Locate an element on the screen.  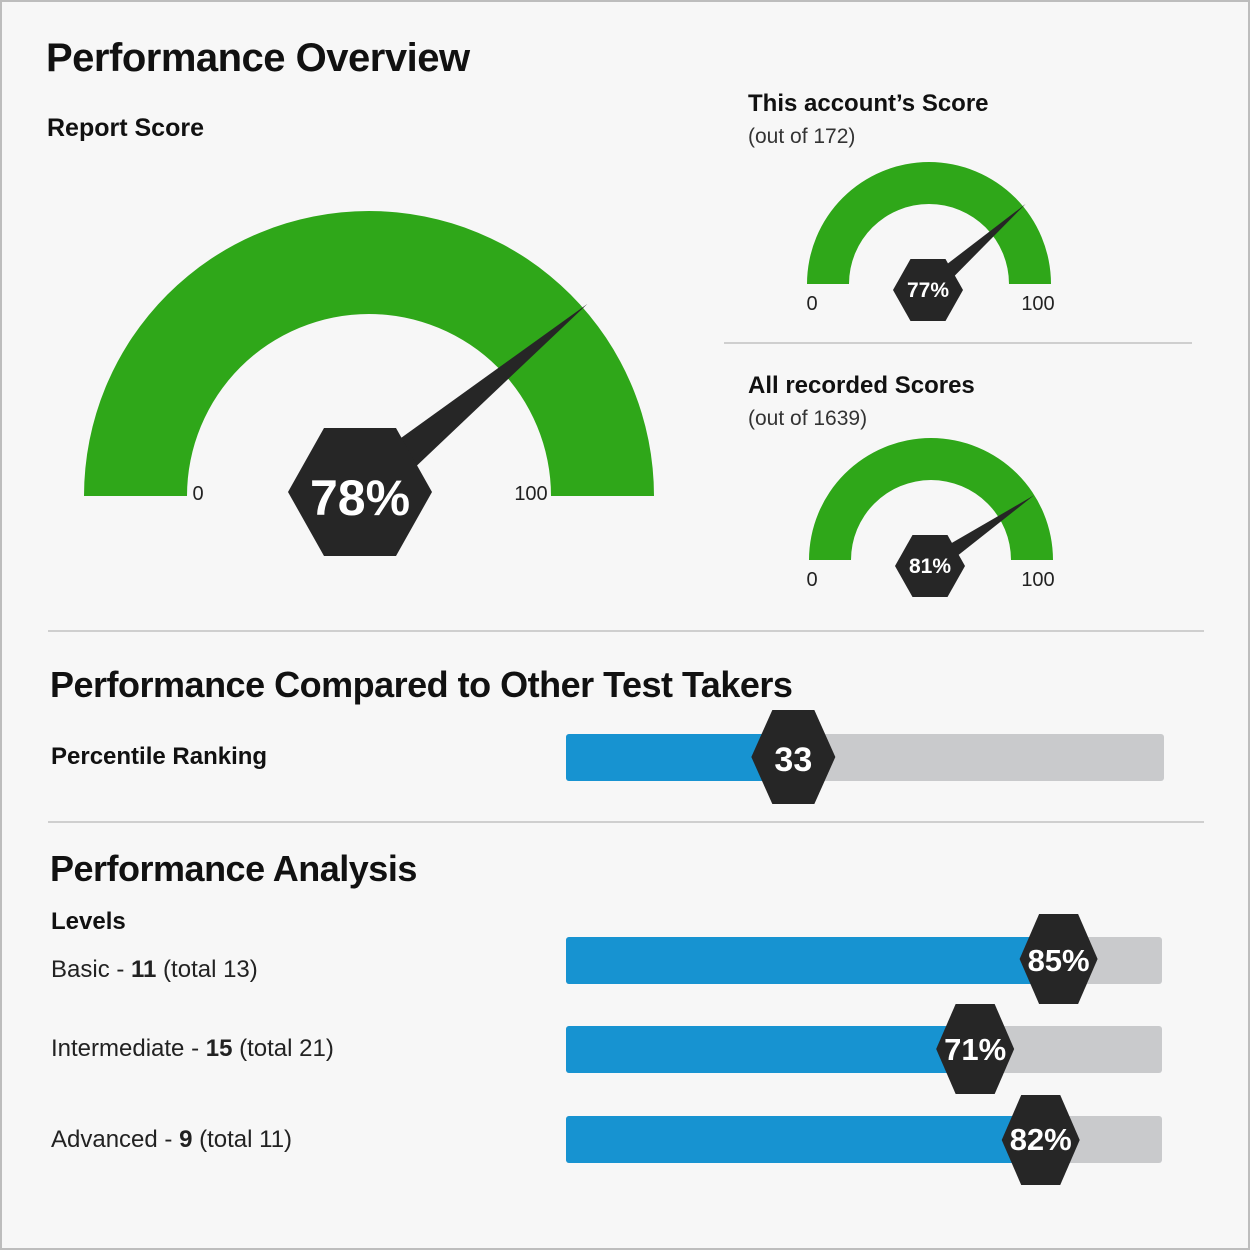
account-score-max: 100 is located at coordinates (1037, 304).